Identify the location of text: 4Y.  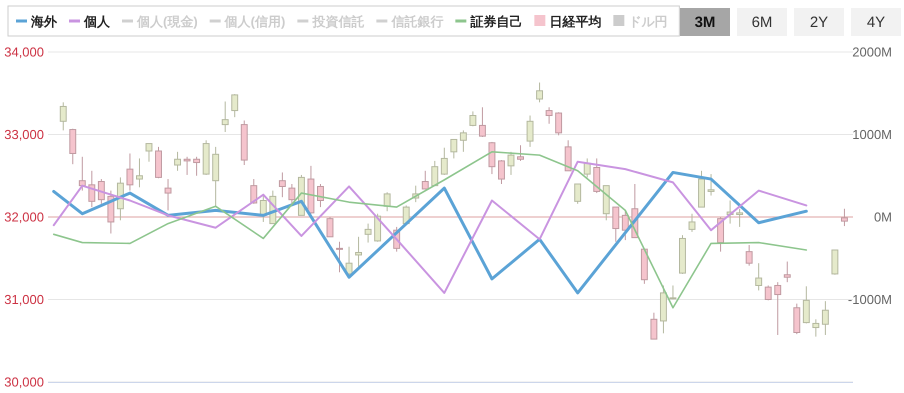
(876, 22).